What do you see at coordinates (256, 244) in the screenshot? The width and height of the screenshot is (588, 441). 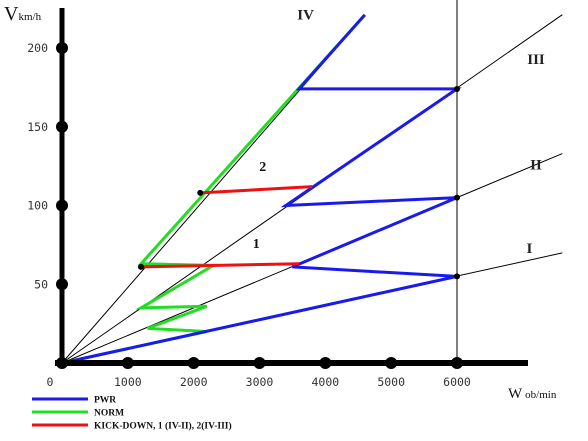 I see `kick-down-label-1: 1` at bounding box center [256, 244].